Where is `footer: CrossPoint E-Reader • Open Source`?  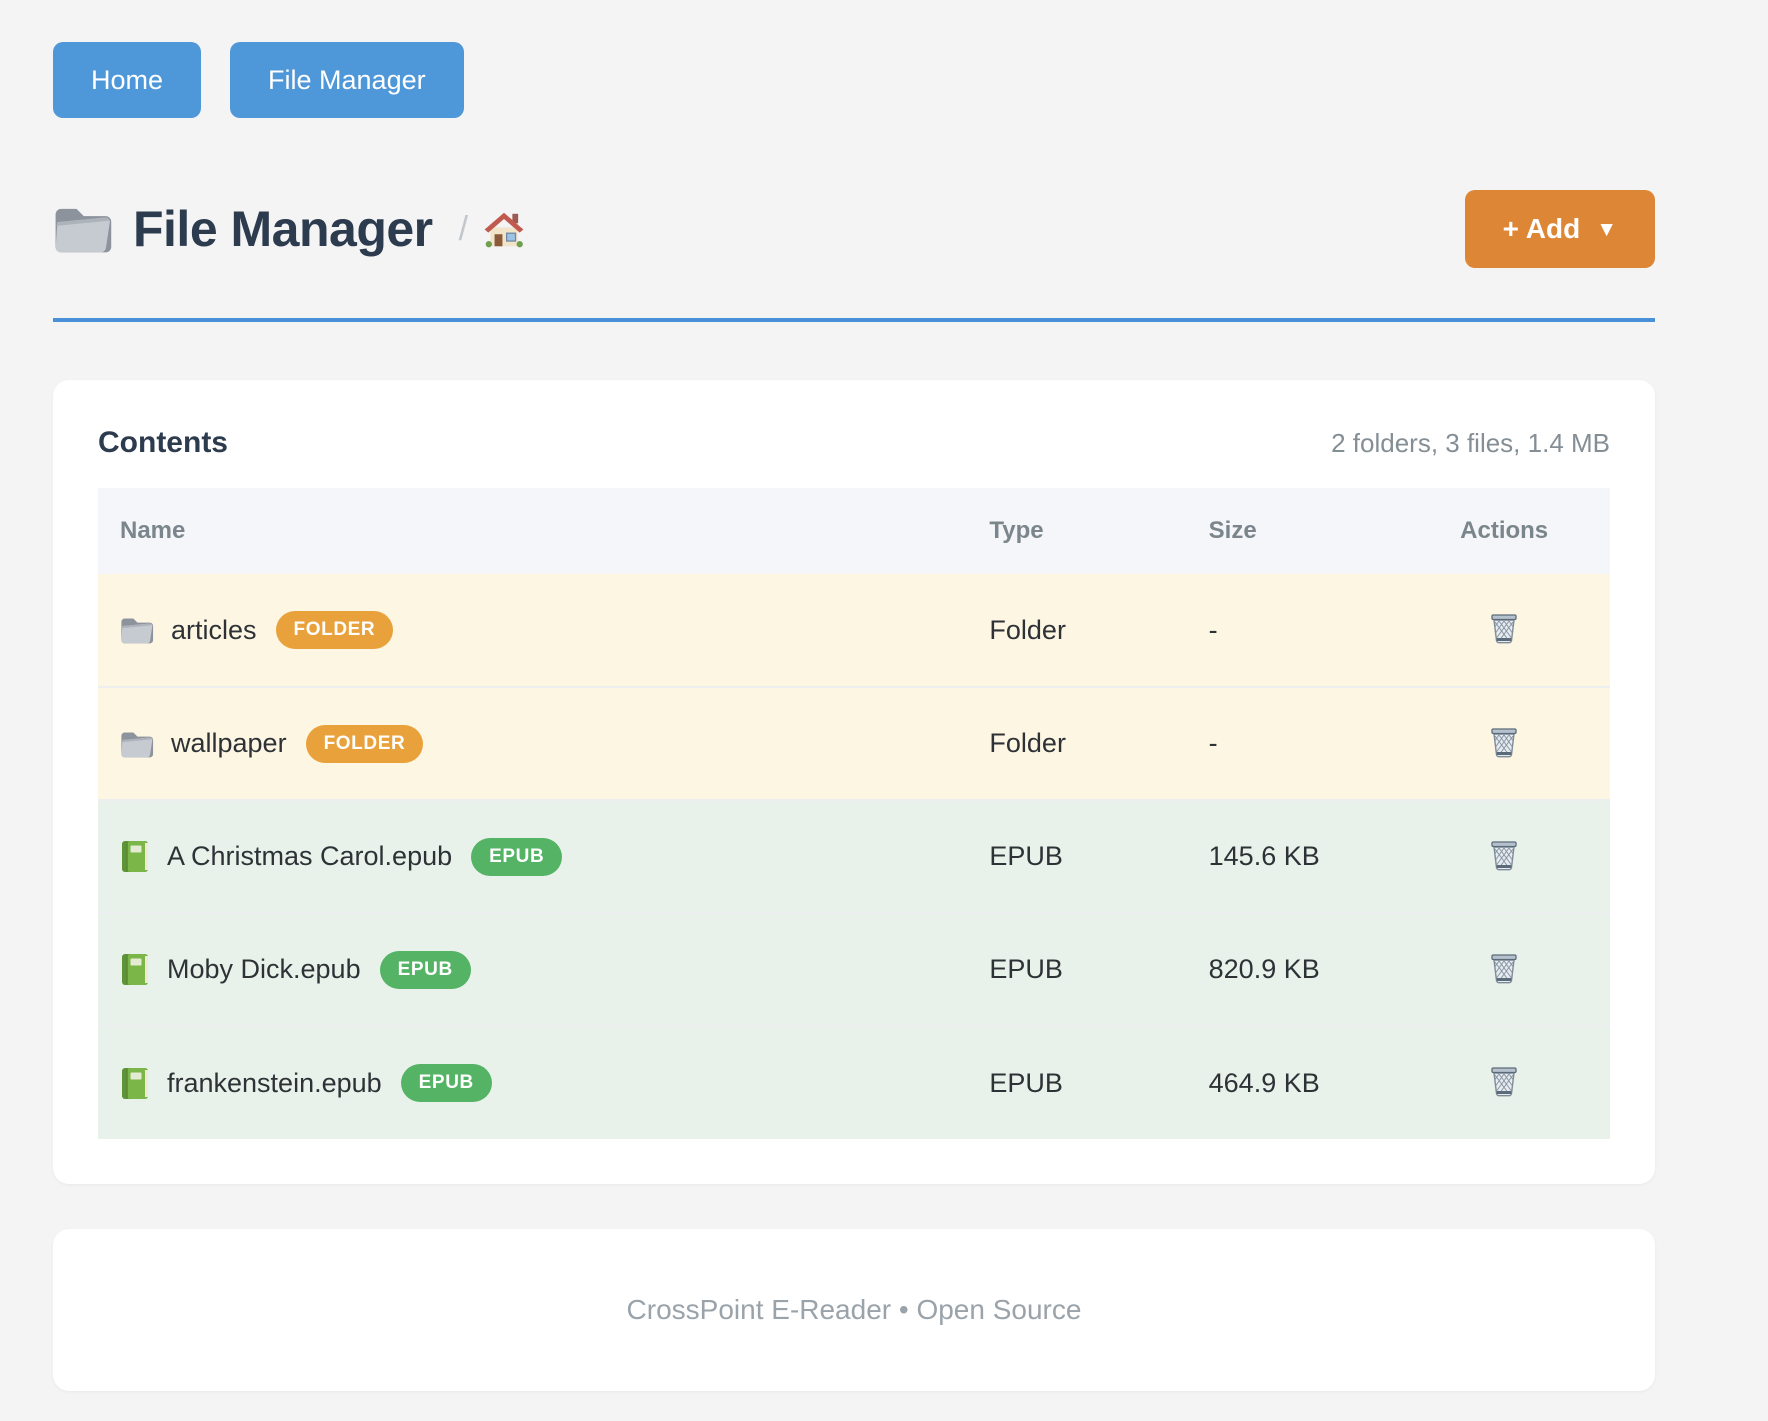
footer: CrossPoint E-Reader • Open Source is located at coordinates (854, 1310).